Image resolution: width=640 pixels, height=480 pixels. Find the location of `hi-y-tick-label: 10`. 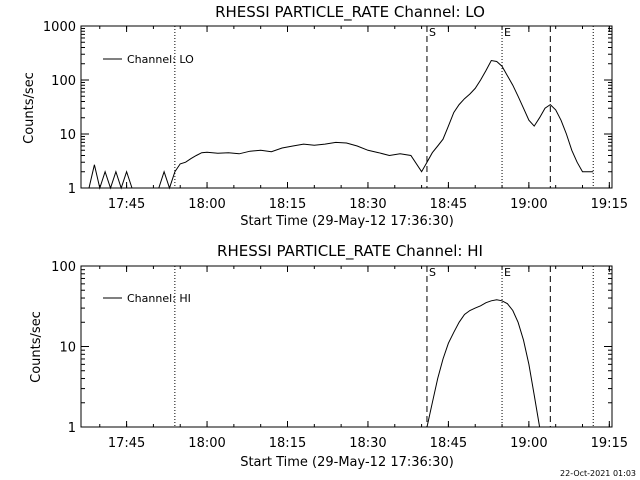

hi-y-tick-label: 10 is located at coordinates (67, 348).